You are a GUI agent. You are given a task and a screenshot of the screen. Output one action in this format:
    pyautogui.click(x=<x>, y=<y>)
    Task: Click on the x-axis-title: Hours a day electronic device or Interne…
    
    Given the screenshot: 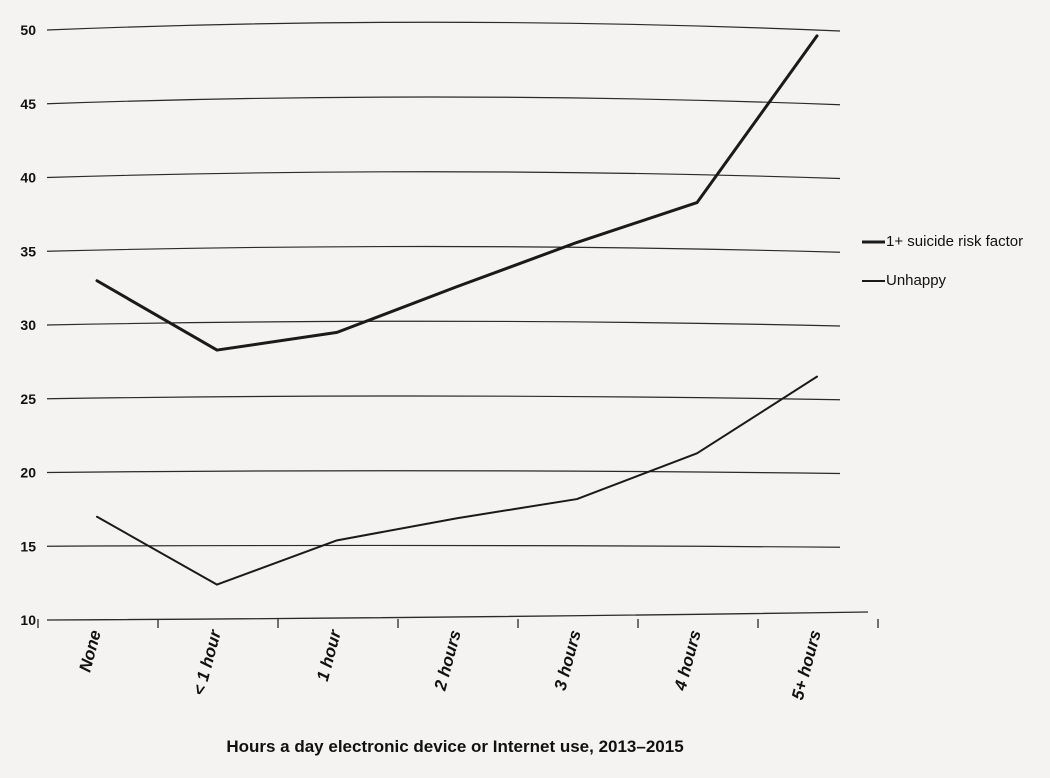 What is the action you would take?
    pyautogui.click(x=454, y=746)
    